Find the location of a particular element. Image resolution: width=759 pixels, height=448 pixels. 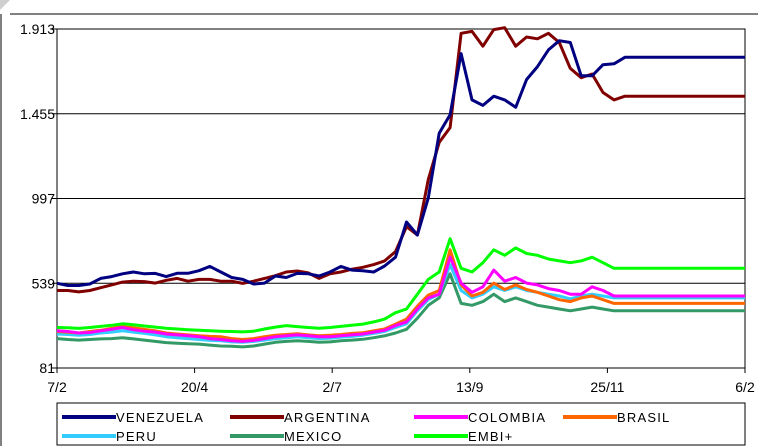

x-tick-label: 2/7 is located at coordinates (332, 387).